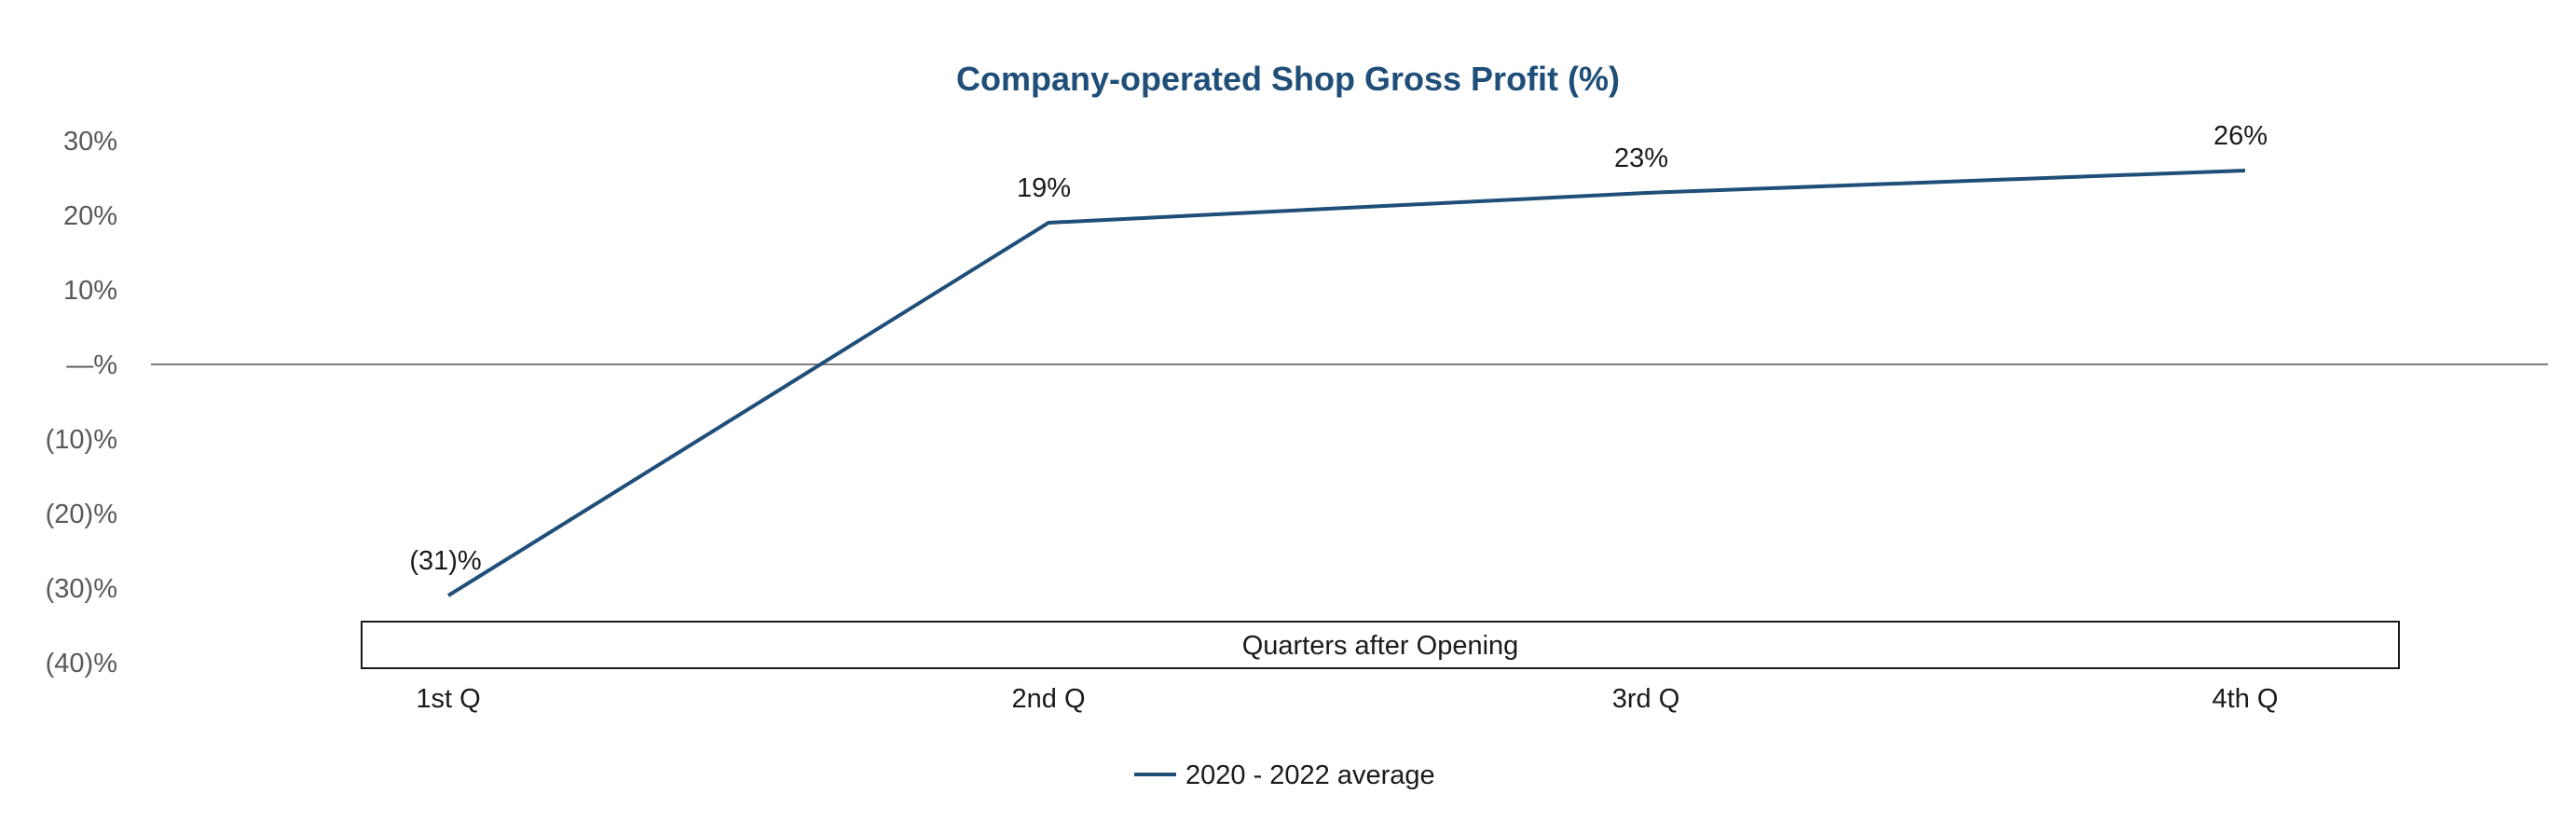 This screenshot has width=2576, height=822. I want to click on data-label: 26%, so click(2240, 136).